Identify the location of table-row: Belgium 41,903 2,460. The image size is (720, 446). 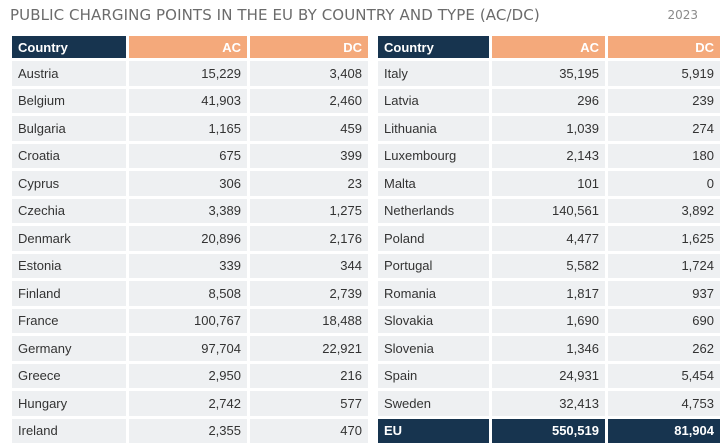
(190, 100).